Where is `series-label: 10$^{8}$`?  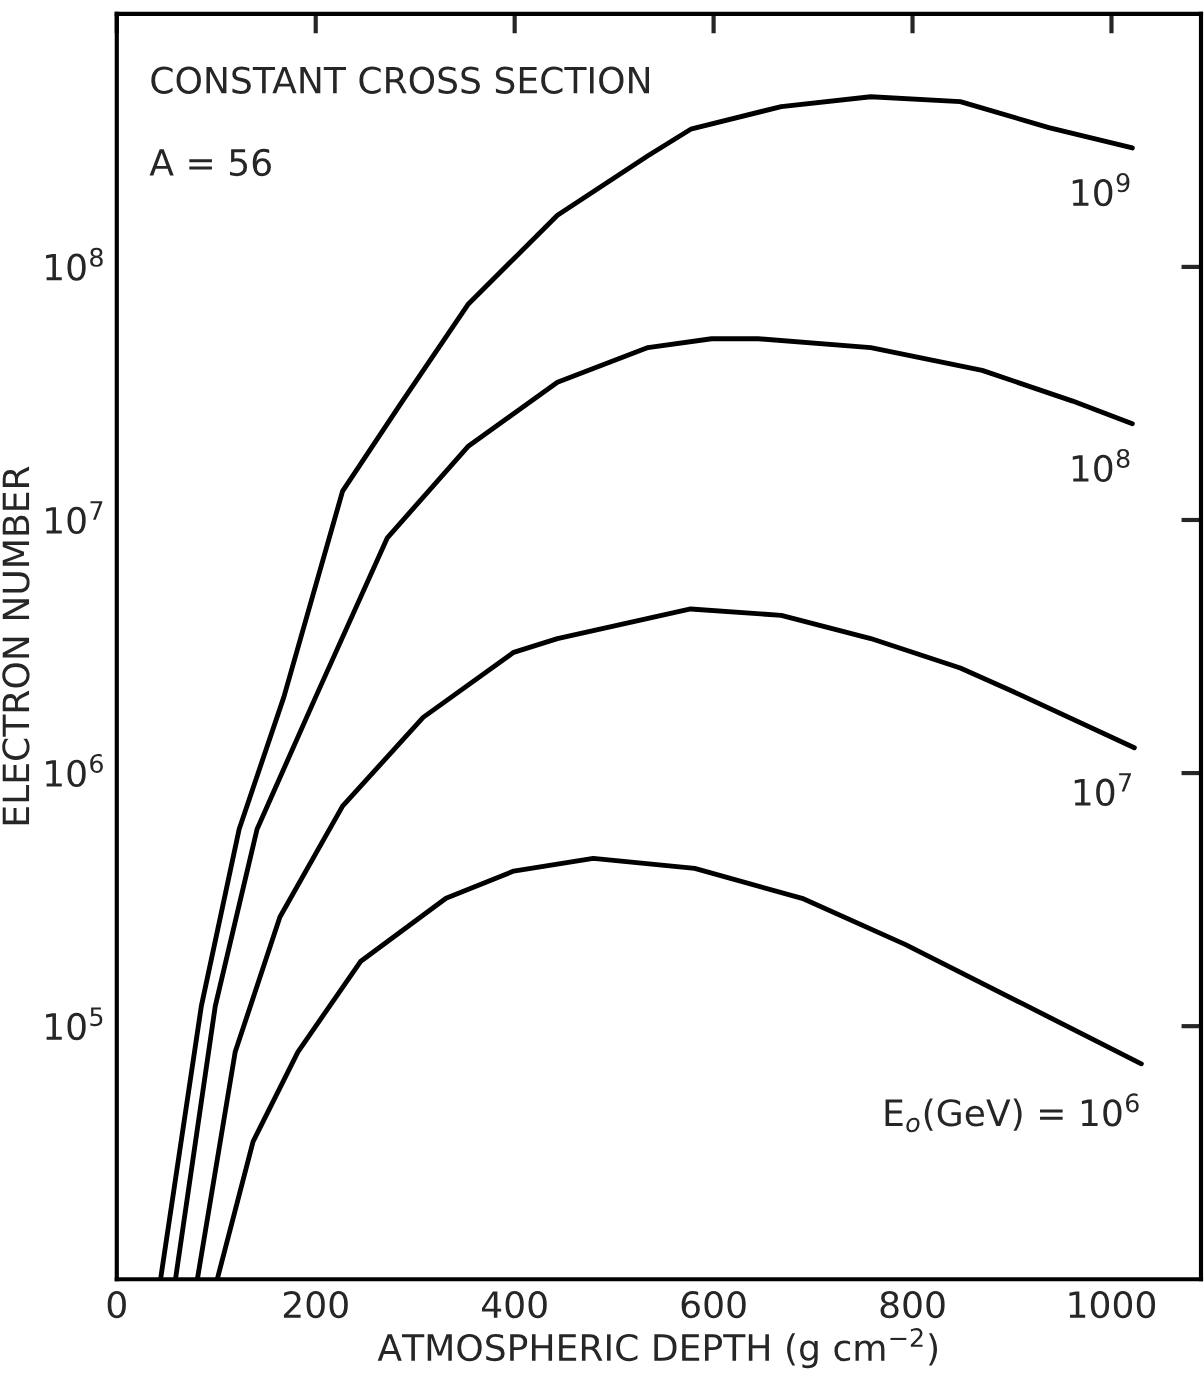
series-label: 10$^{8}$ is located at coordinates (1101, 465).